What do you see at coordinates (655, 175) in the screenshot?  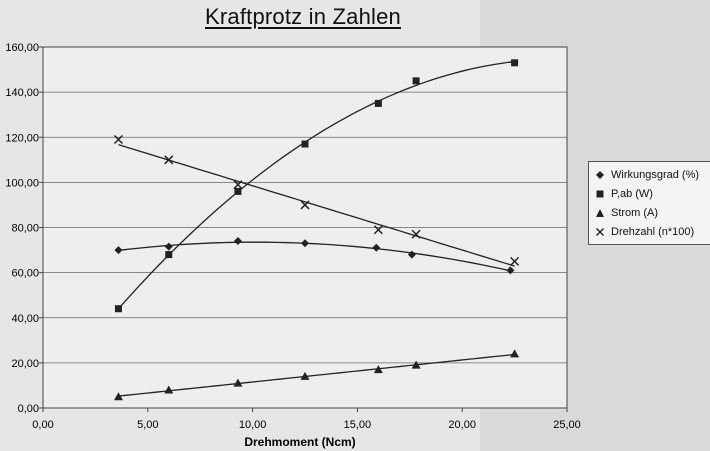 I see `legend-label: Wirkungsgrad (%)` at bounding box center [655, 175].